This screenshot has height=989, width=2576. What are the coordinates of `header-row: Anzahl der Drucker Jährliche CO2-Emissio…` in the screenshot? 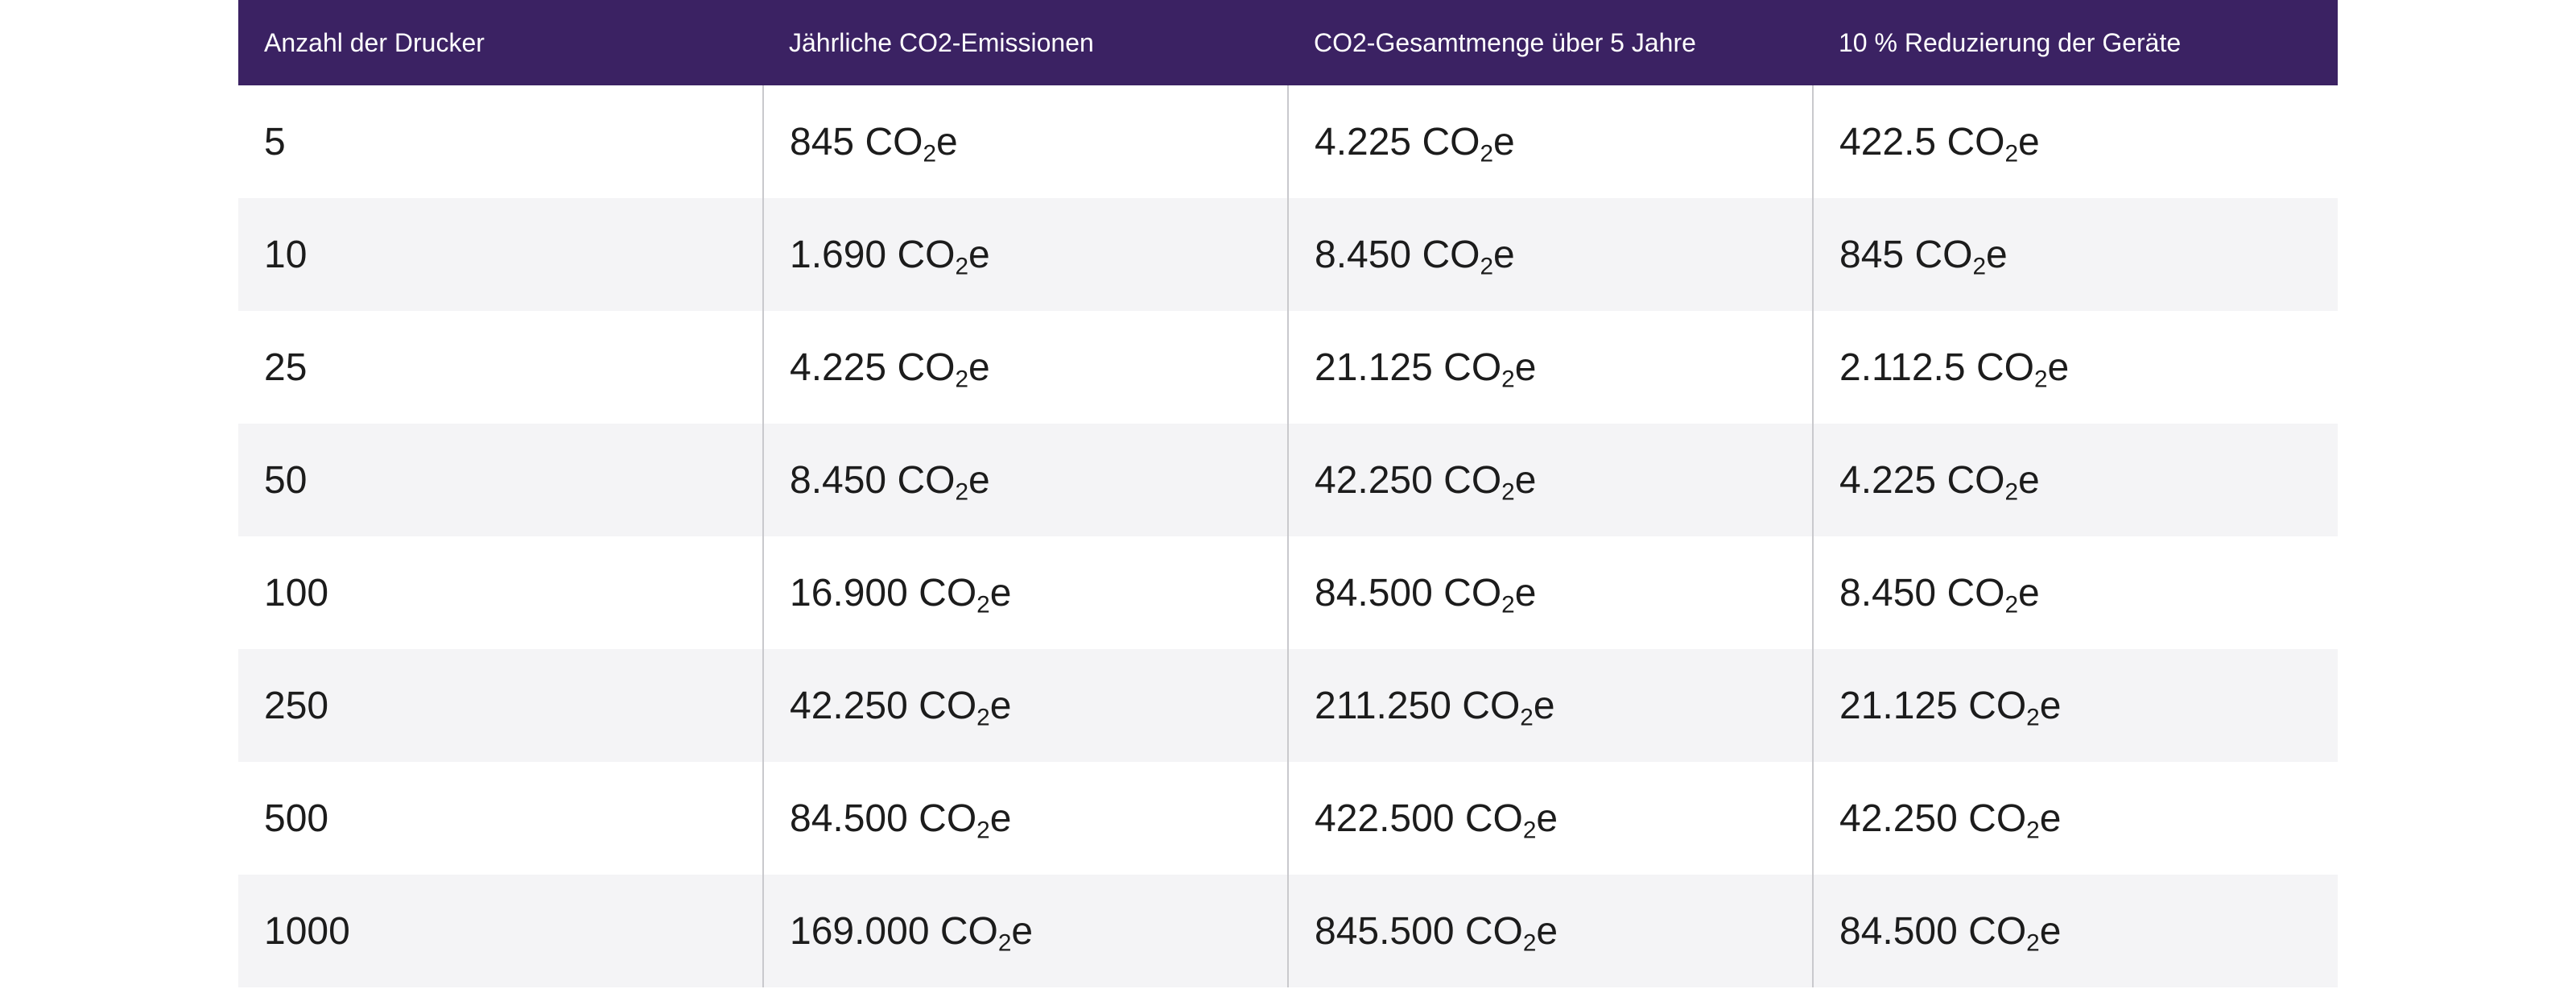 It's located at (1288, 42).